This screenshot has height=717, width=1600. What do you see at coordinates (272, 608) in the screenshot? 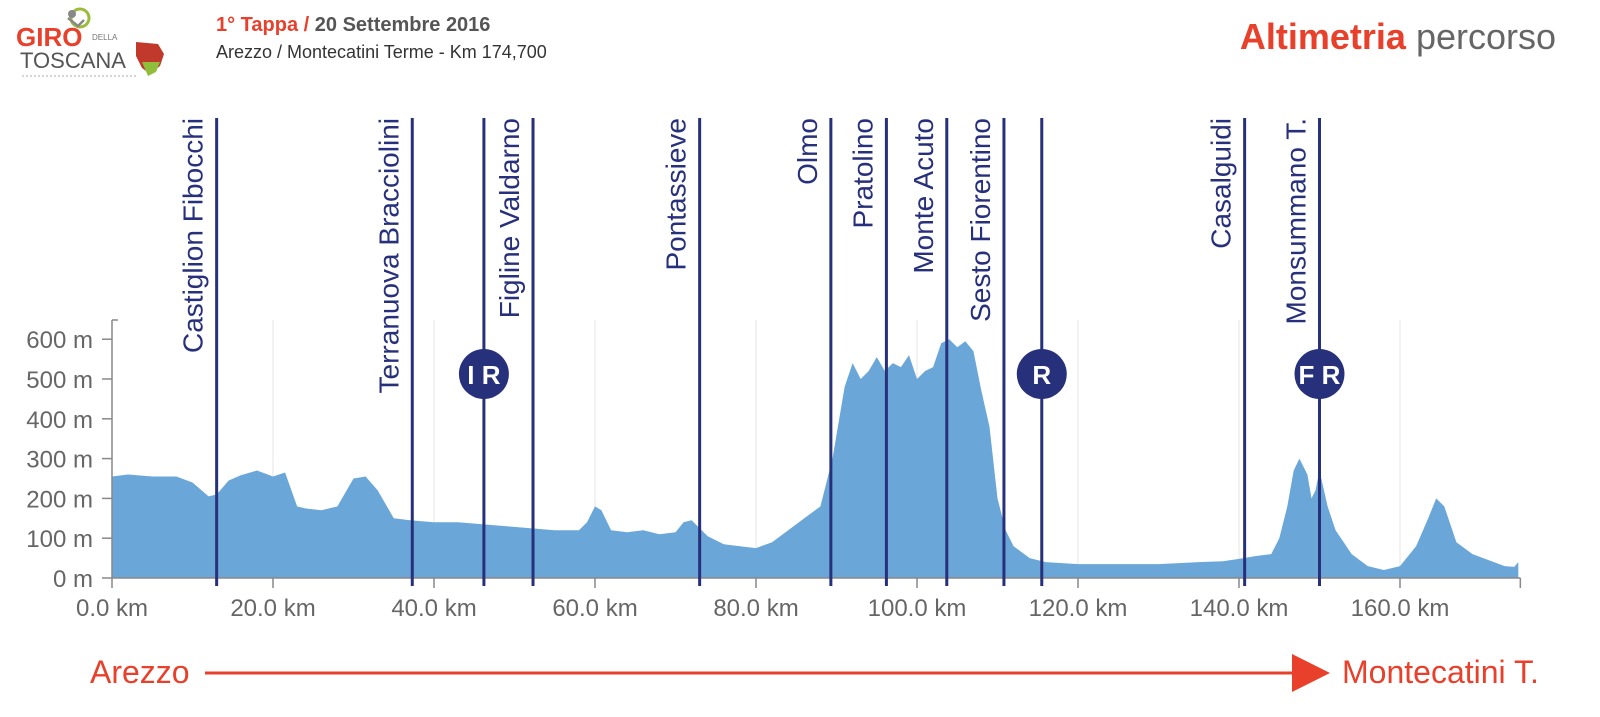
I see `x-tick-label-1: 20.0 km` at bounding box center [272, 608].